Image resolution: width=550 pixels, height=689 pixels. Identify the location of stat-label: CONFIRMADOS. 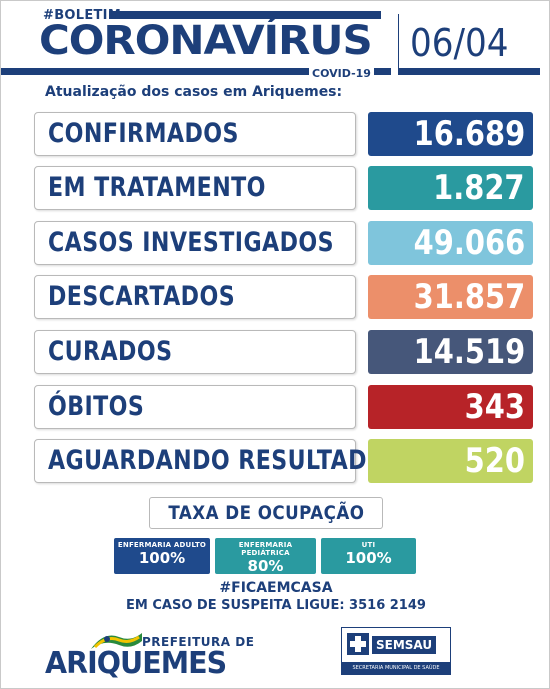
(143, 133).